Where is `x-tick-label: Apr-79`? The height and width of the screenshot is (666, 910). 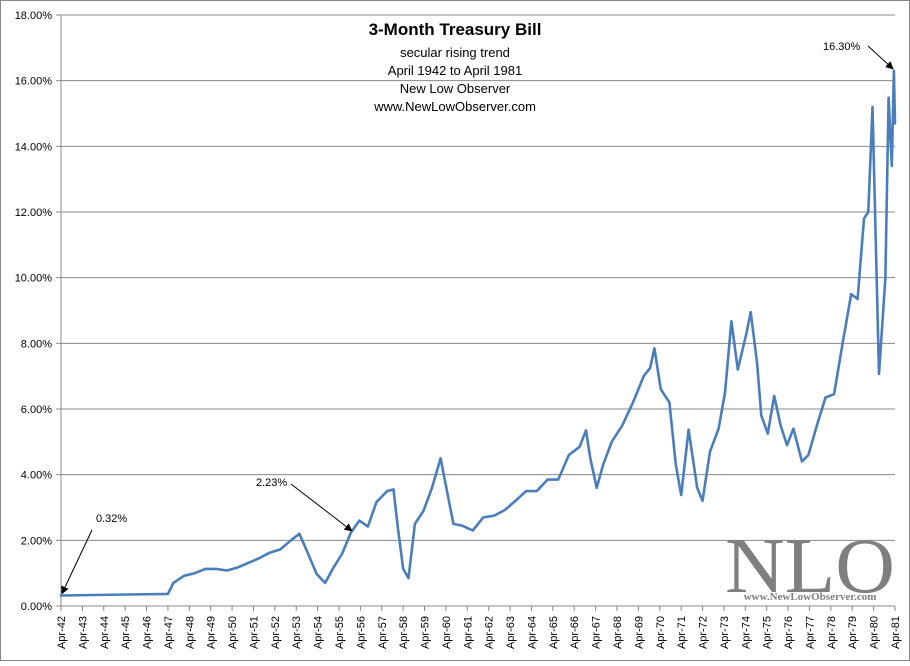 x-tick-label: Apr-79 is located at coordinates (853, 632).